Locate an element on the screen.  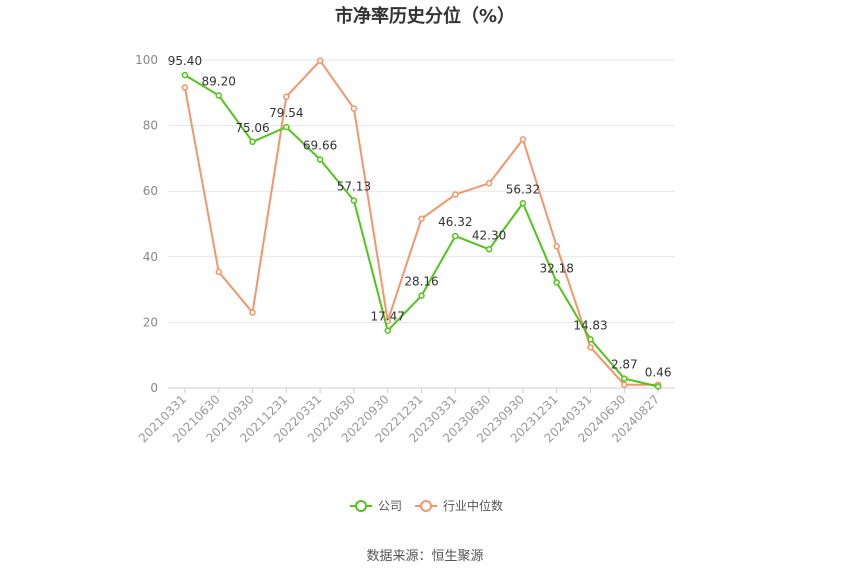
data-label: 69.66 is located at coordinates (320, 146).